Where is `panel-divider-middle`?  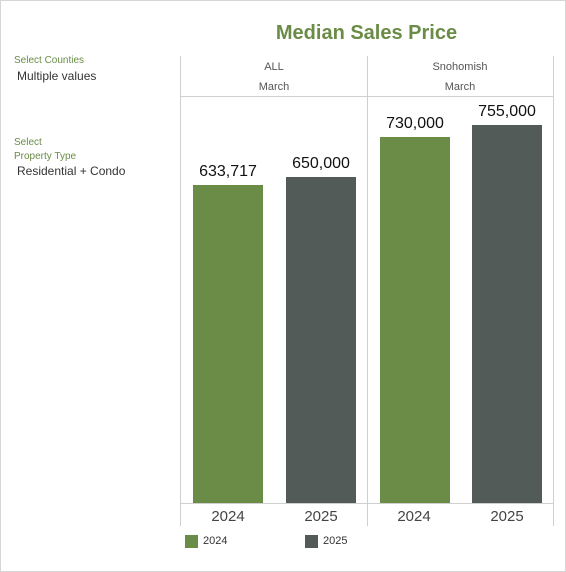 panel-divider-middle is located at coordinates (367, 291).